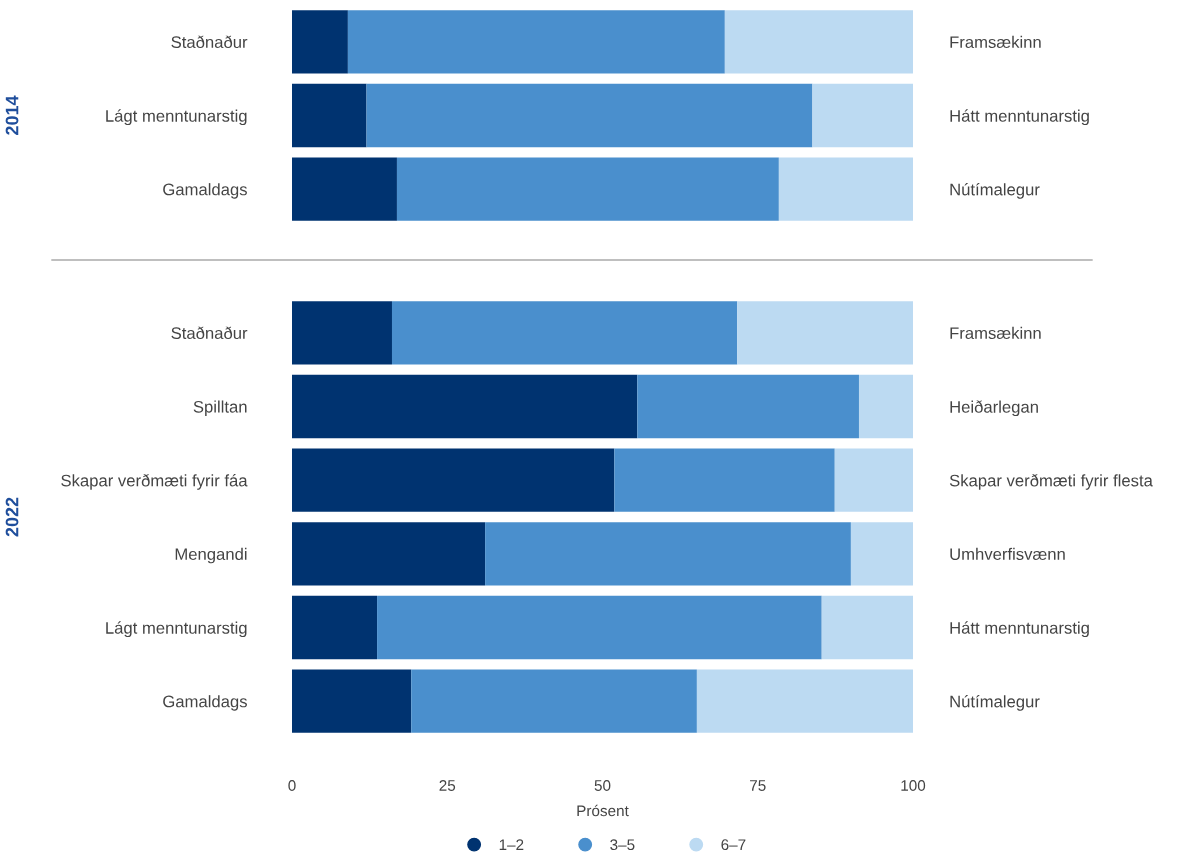  What do you see at coordinates (12, 115) in the screenshot?
I see `y-axis-title: 2014` at bounding box center [12, 115].